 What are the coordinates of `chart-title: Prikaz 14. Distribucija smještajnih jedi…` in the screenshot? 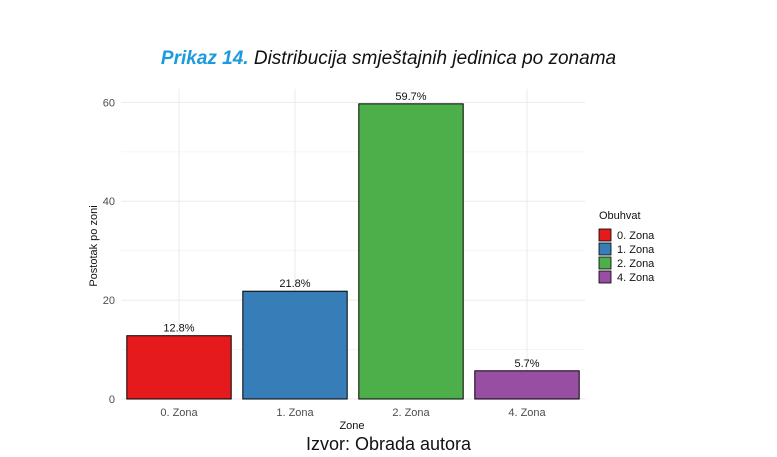 It's located at (388, 59).